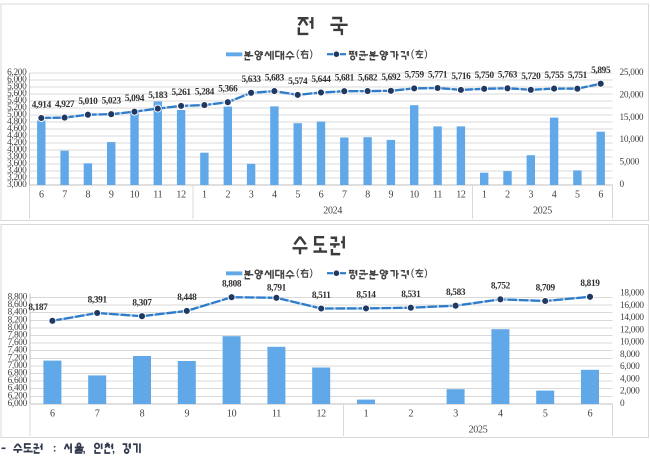  What do you see at coordinates (18, 298) in the screenshot?
I see `svg-text: 8,800` at bounding box center [18, 298].